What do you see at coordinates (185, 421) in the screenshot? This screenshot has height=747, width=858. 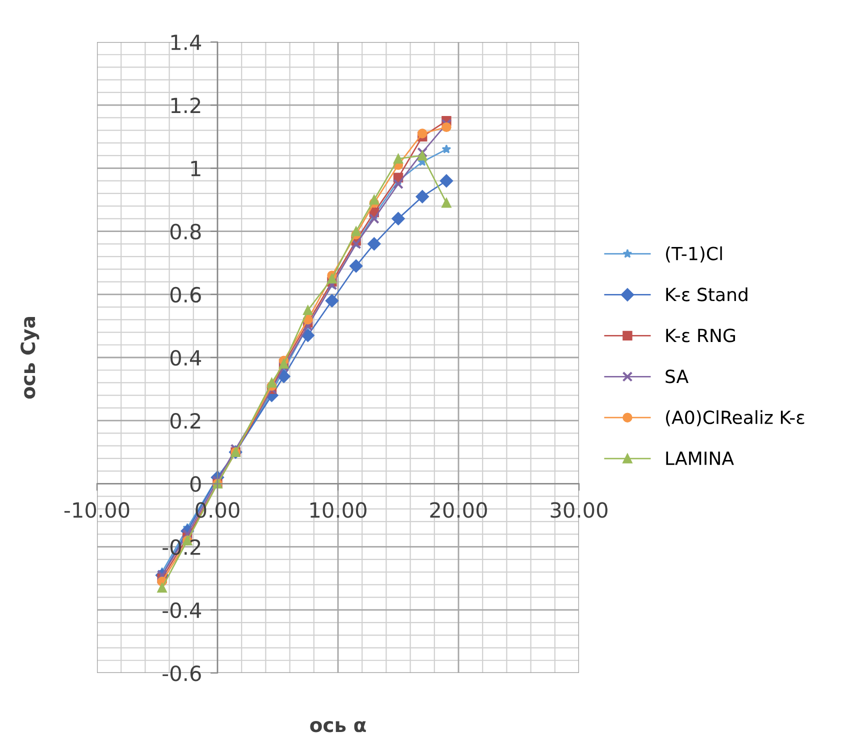 I see `y-tick-label: 0.2` at bounding box center [185, 421].